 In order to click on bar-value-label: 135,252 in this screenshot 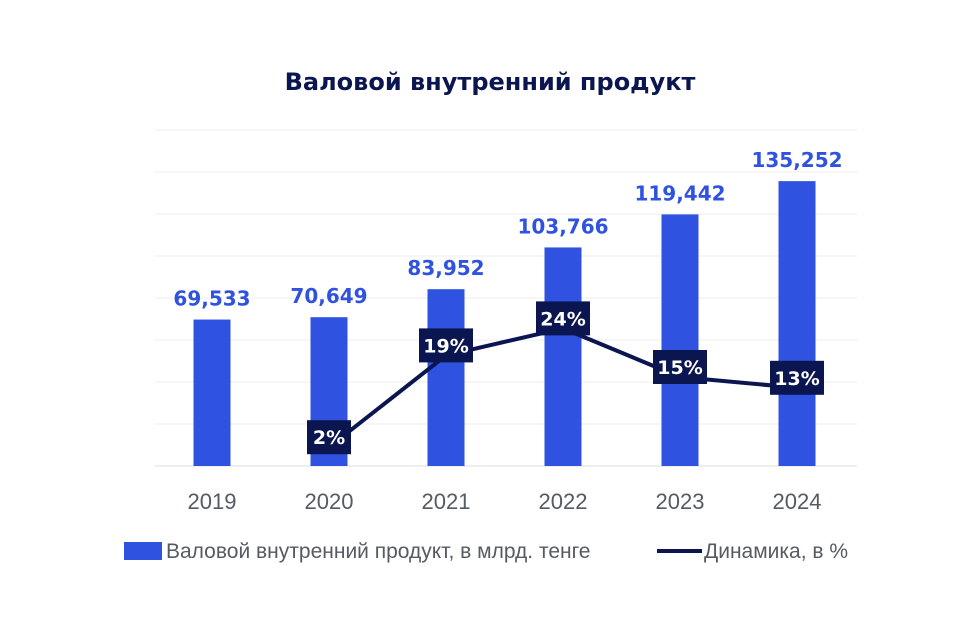, I will do `click(796, 160)`.